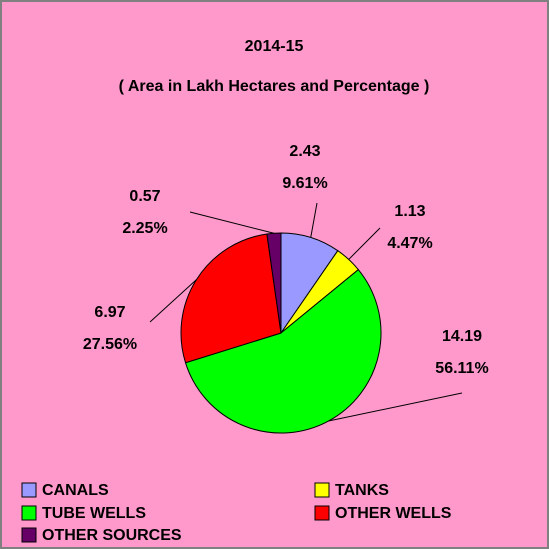  What do you see at coordinates (109, 312) in the screenshot?
I see `value-label: 6.97` at bounding box center [109, 312].